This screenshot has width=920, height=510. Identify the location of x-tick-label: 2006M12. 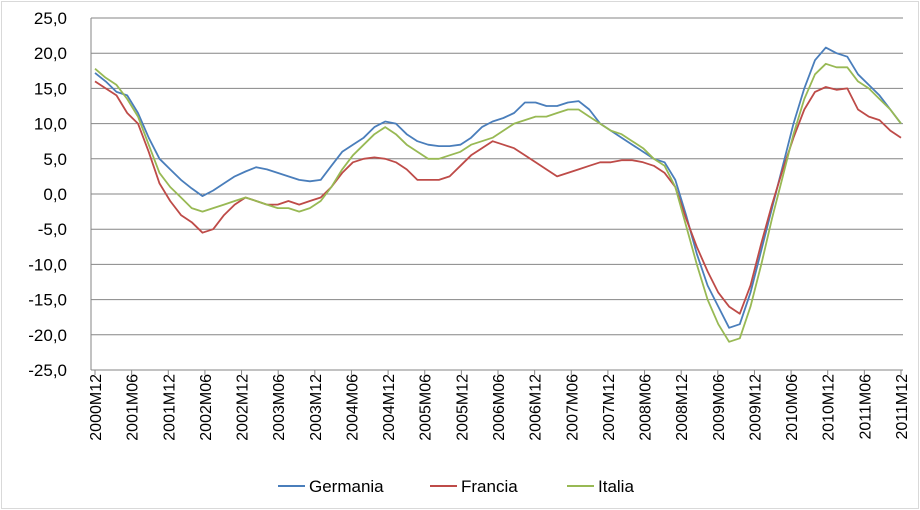
(536, 407).